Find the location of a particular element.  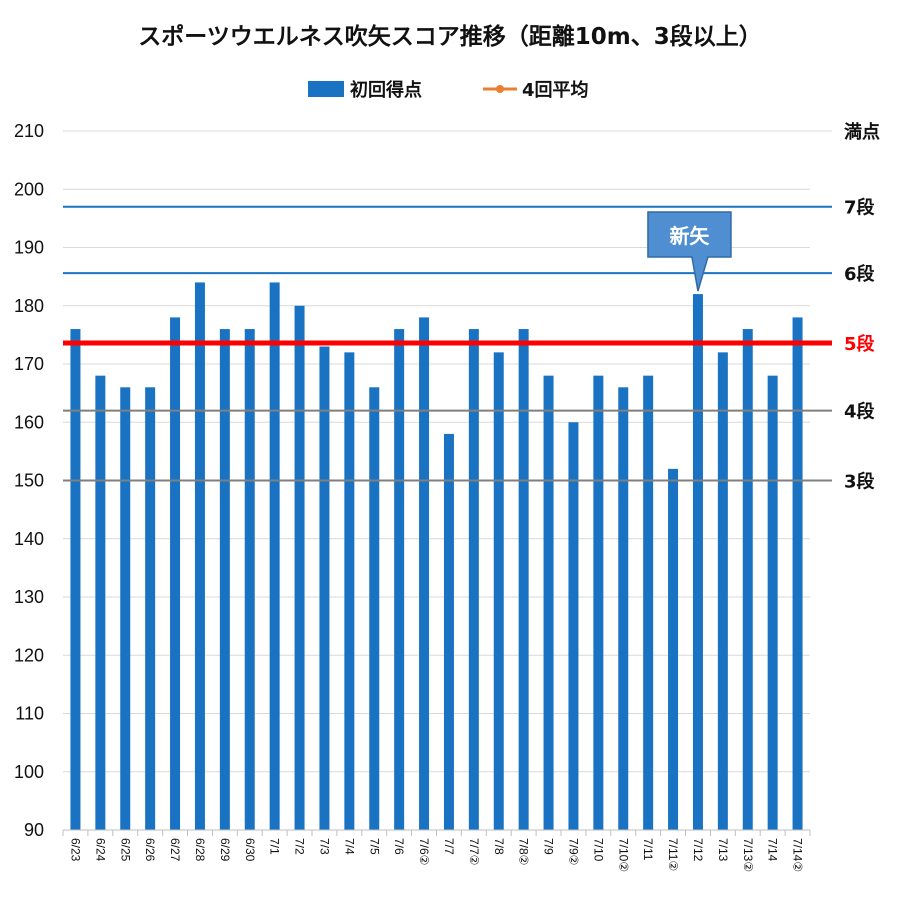

bar-7/14 is located at coordinates (772, 602).